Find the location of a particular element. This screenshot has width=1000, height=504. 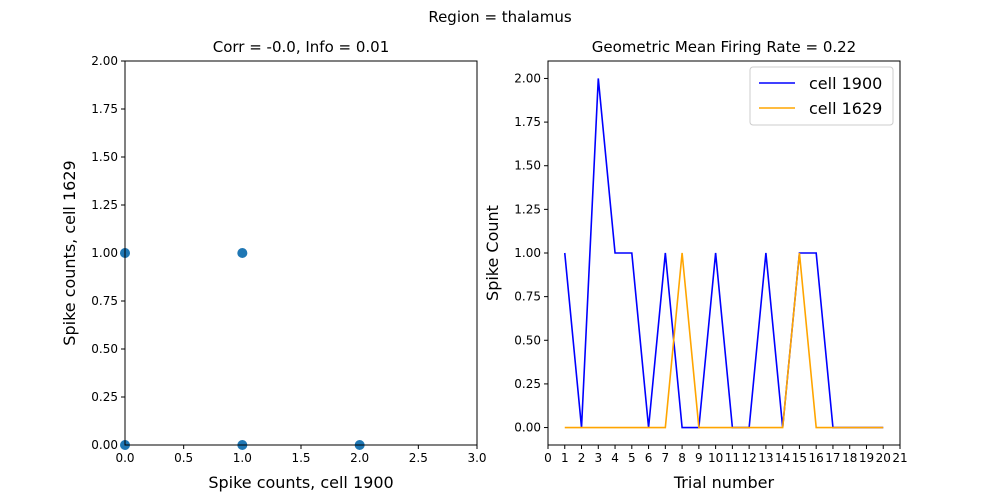

chart-1-y-tick-label: 1.00 is located at coordinates (104, 253).